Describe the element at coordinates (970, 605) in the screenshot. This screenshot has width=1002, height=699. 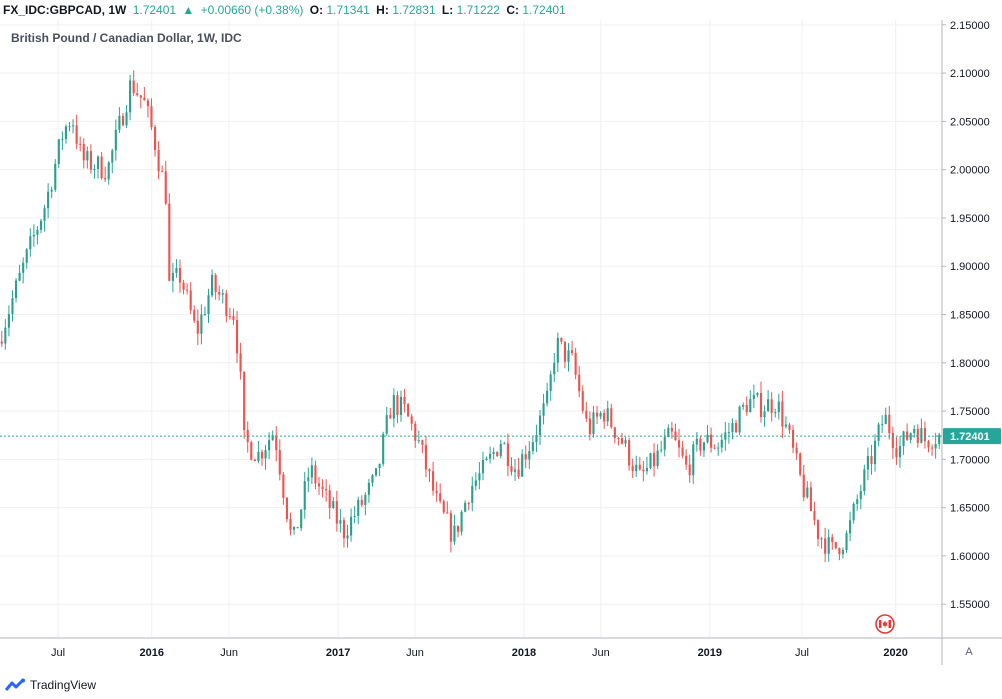
I see `y-tick-label: 1.55000` at that location.